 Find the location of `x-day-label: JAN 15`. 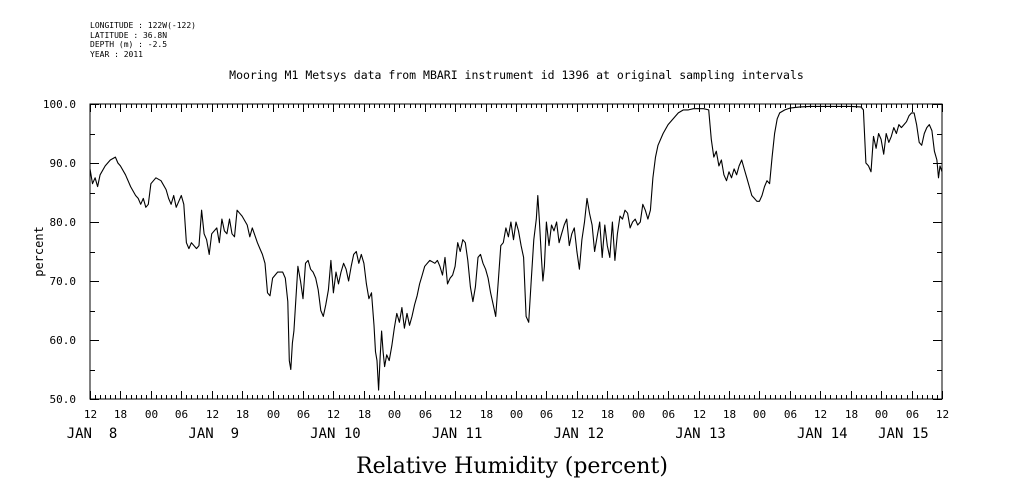

x-day-label: JAN 15 is located at coordinates (903, 434).